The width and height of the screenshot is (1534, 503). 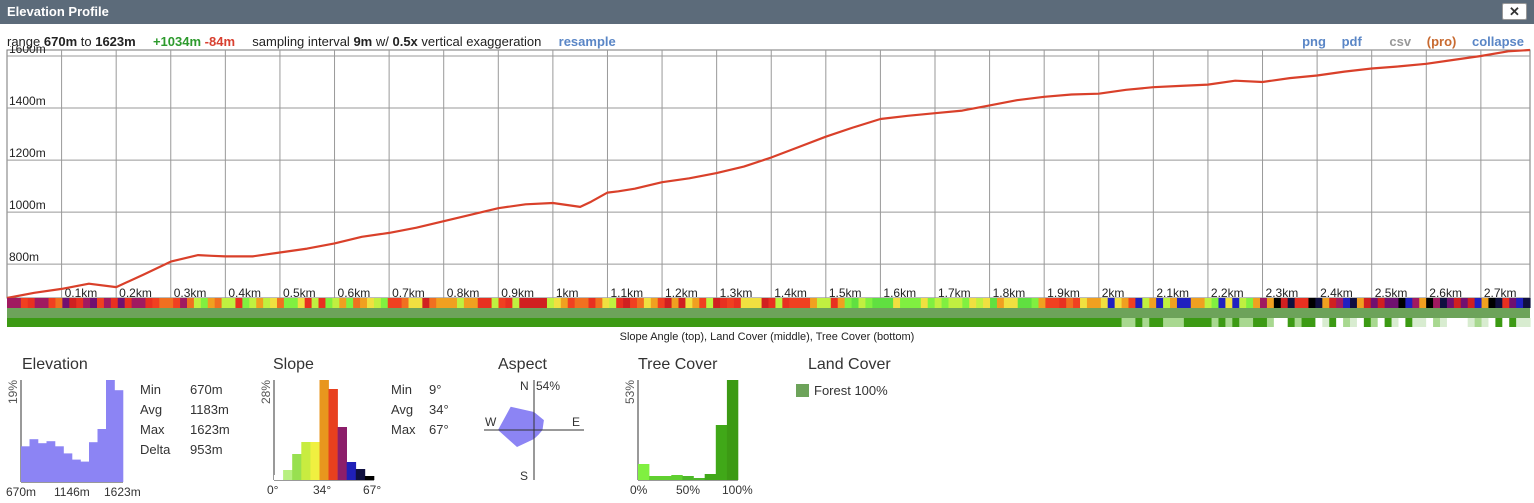 I want to click on hist-x-label: 50%, so click(x=688, y=490).